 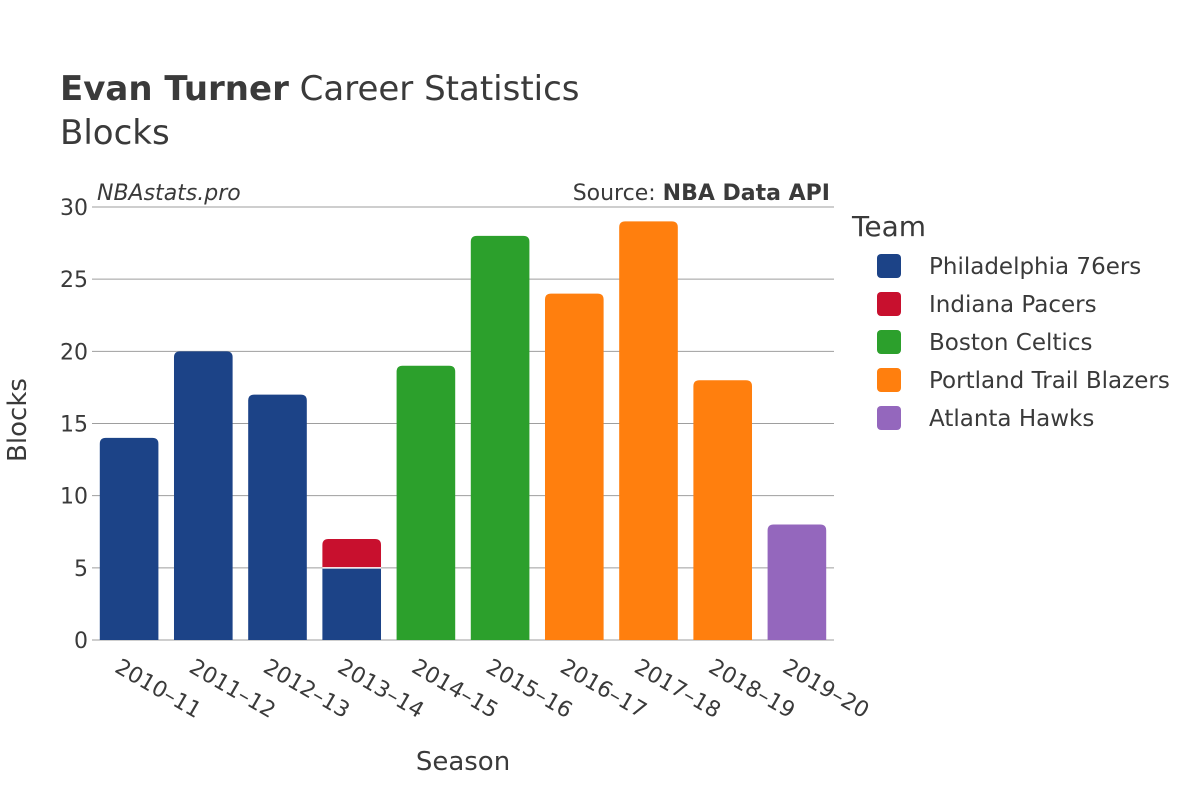 What do you see at coordinates (434, 89) in the screenshot?
I see `chart-title-rest: Career Statistics` at bounding box center [434, 89].